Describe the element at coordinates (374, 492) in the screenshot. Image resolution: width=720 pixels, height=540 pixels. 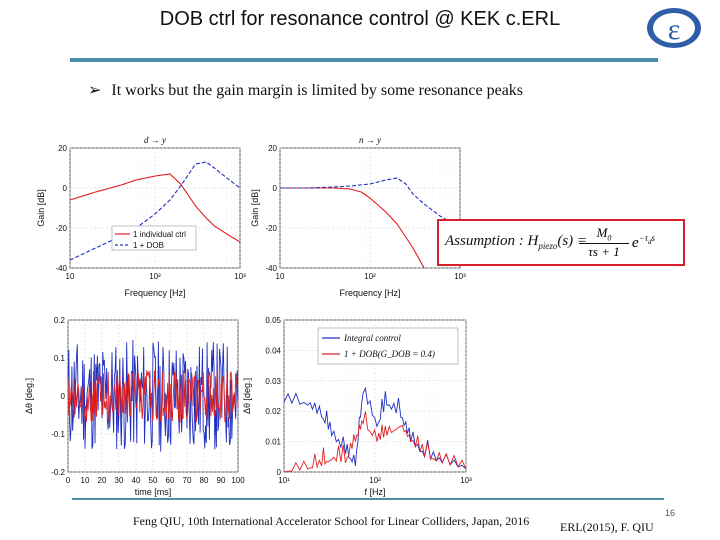
I see `x-axis-label: f [Hz]` at that location.